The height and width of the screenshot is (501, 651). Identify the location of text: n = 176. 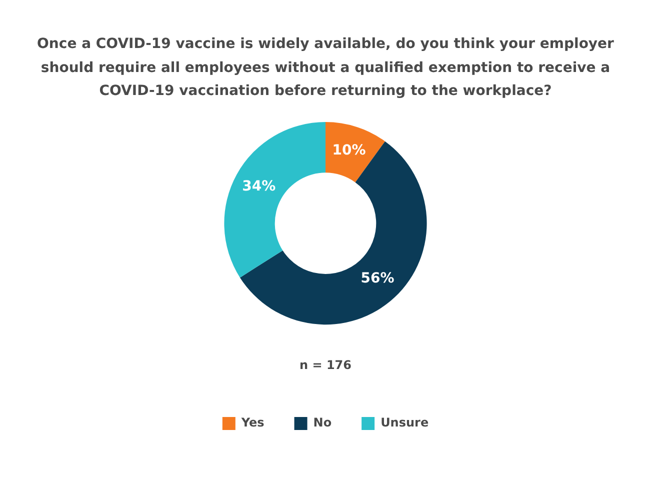
(325, 365).